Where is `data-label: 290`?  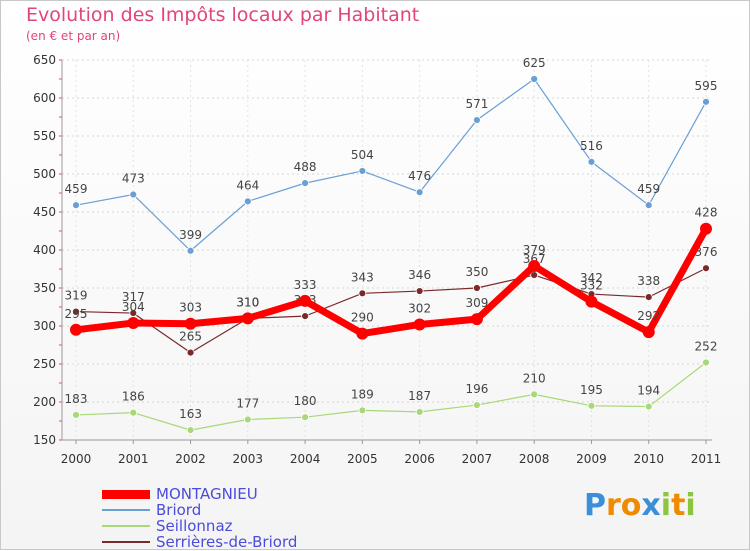
data-label: 290 is located at coordinates (362, 318).